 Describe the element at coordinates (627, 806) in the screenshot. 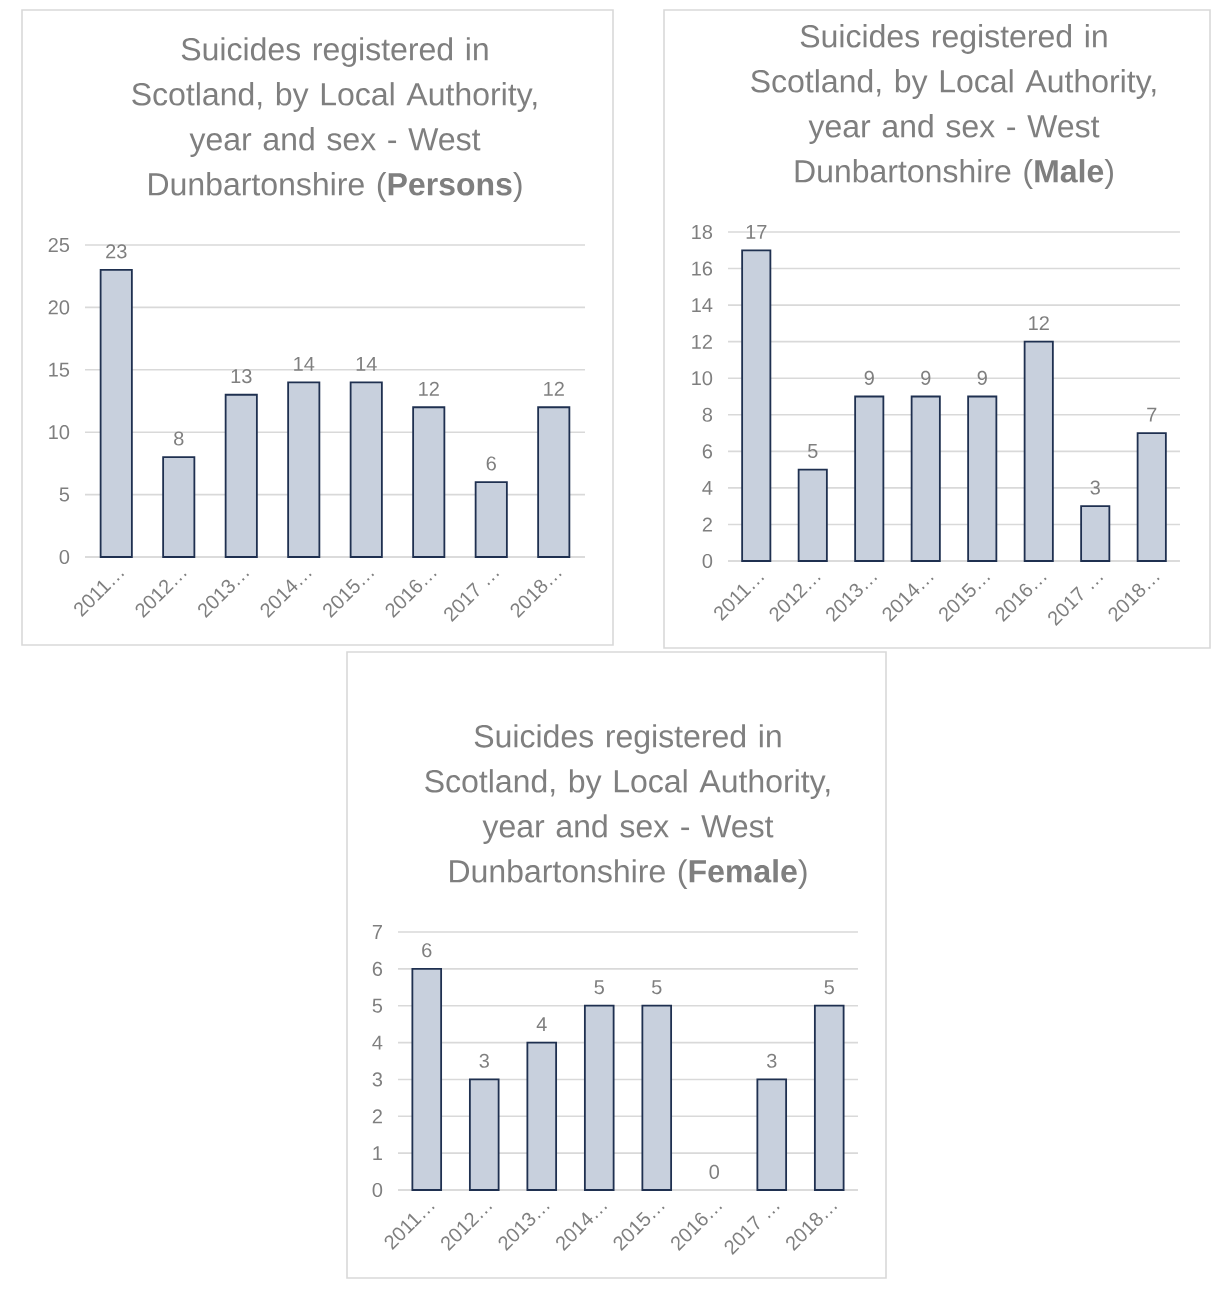

I see `chart-title: Suicides registered in Scotland, by Local Authority, year and sex - West Dunbartonshire (Female)` at that location.